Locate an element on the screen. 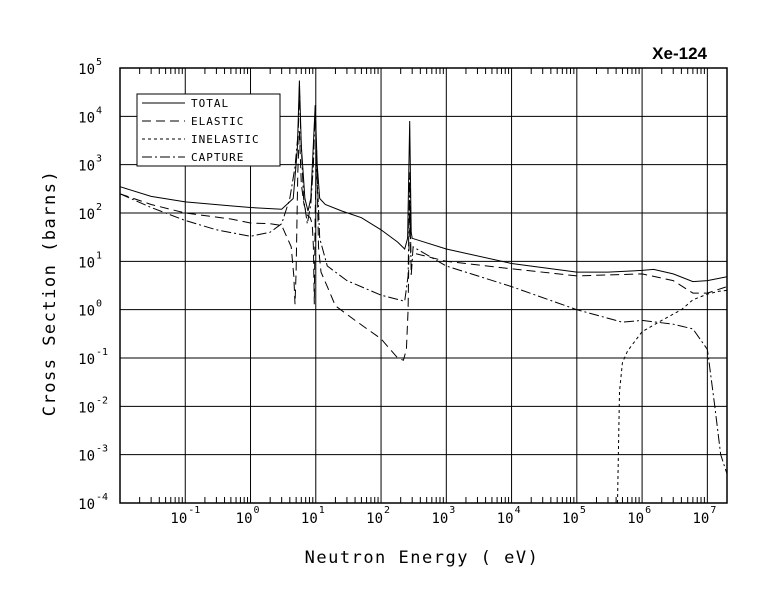  y-tick-label-exponent: -1 is located at coordinates (102, 352).